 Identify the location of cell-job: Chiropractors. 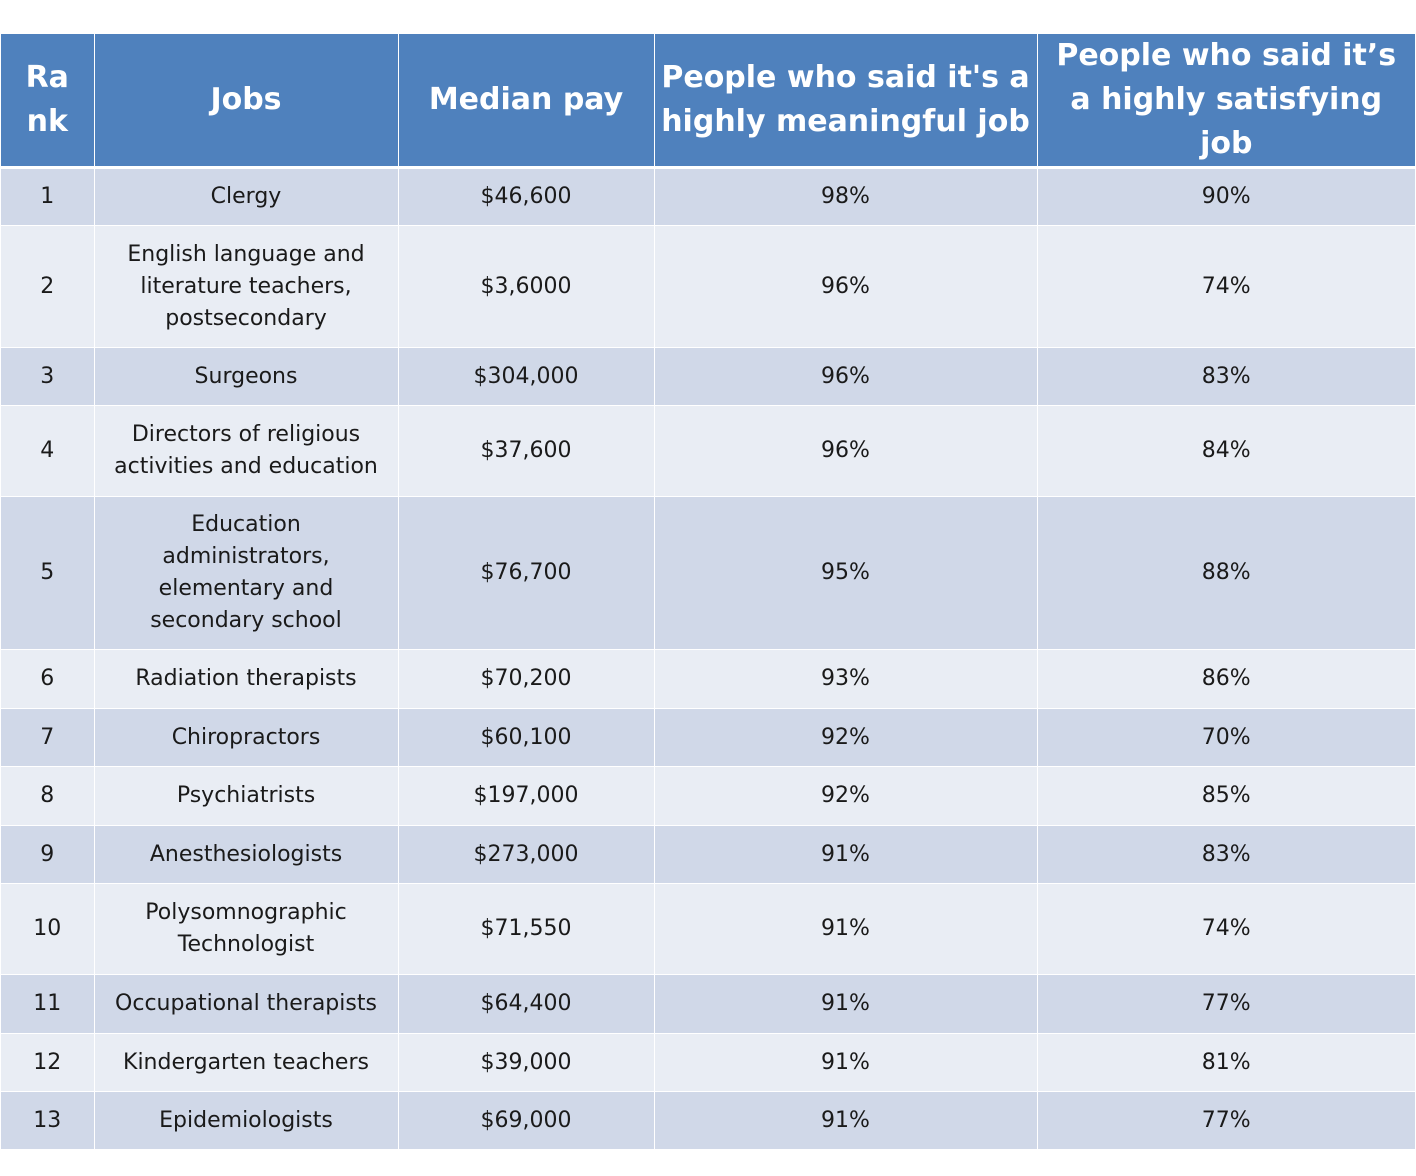
(246, 737).